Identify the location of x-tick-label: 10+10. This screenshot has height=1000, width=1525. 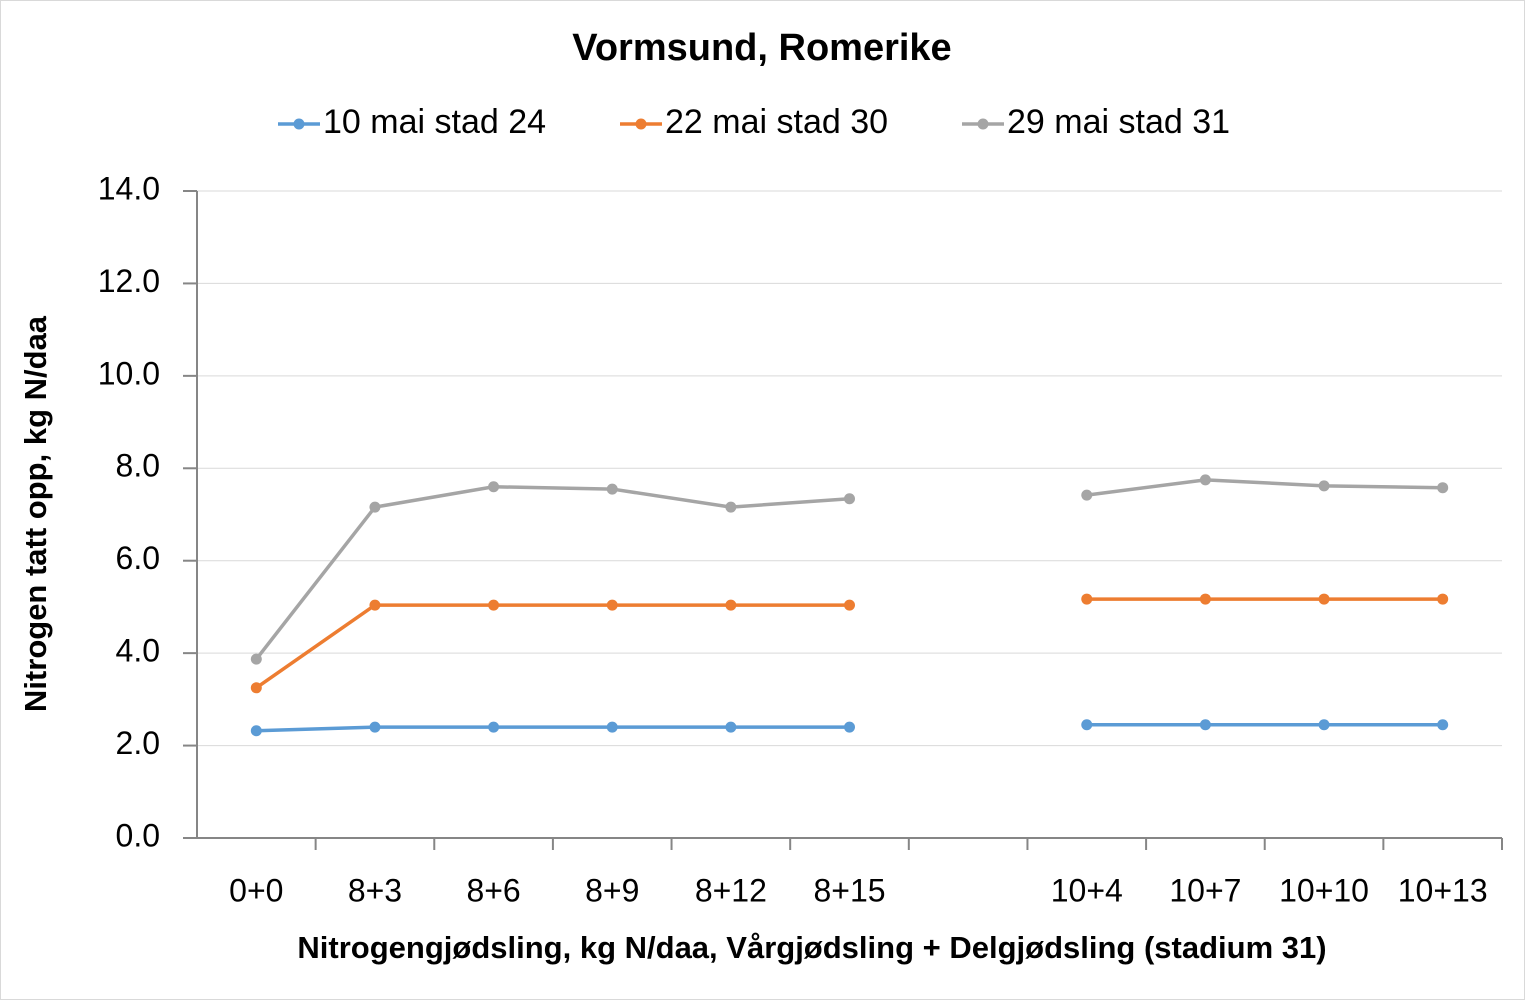
(1324, 890).